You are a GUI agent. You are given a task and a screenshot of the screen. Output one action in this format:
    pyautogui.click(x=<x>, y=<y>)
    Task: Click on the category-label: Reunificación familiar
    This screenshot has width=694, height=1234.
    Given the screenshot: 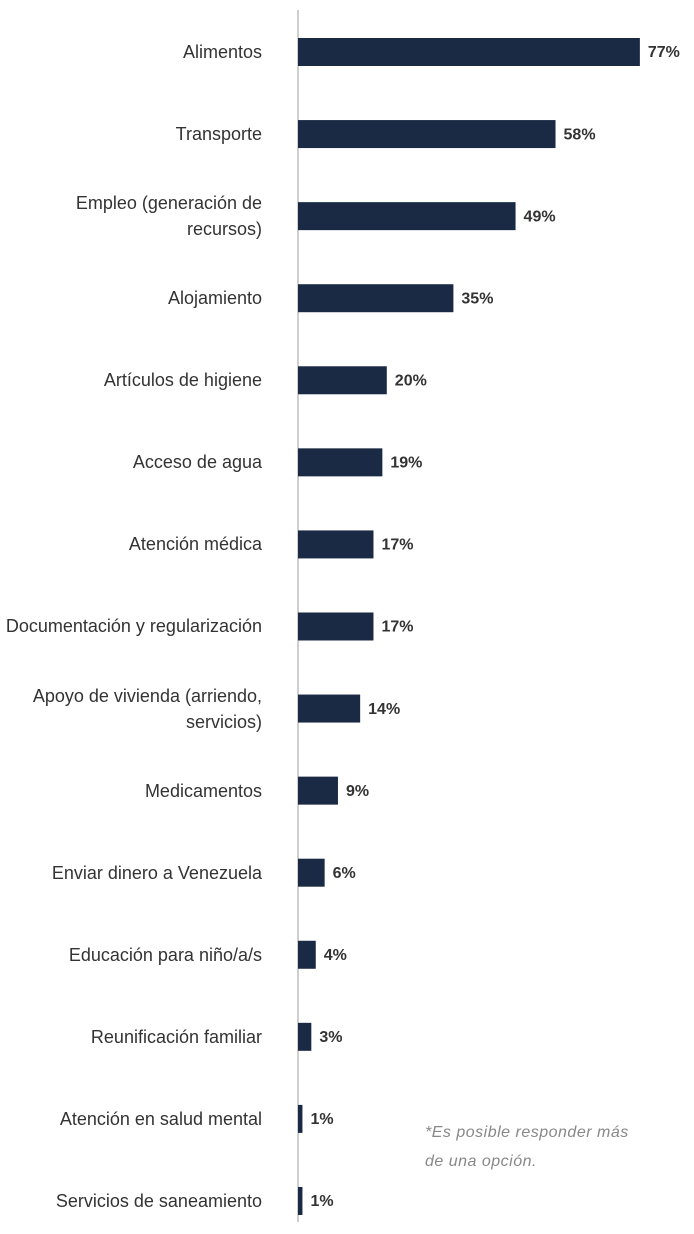 What is the action you would take?
    pyautogui.click(x=176, y=1036)
    